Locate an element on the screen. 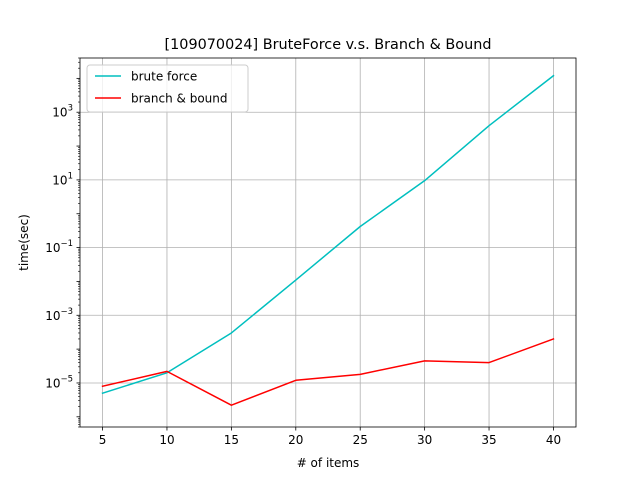 The image size is (640, 480). x-tick-label: 20 is located at coordinates (295, 440).